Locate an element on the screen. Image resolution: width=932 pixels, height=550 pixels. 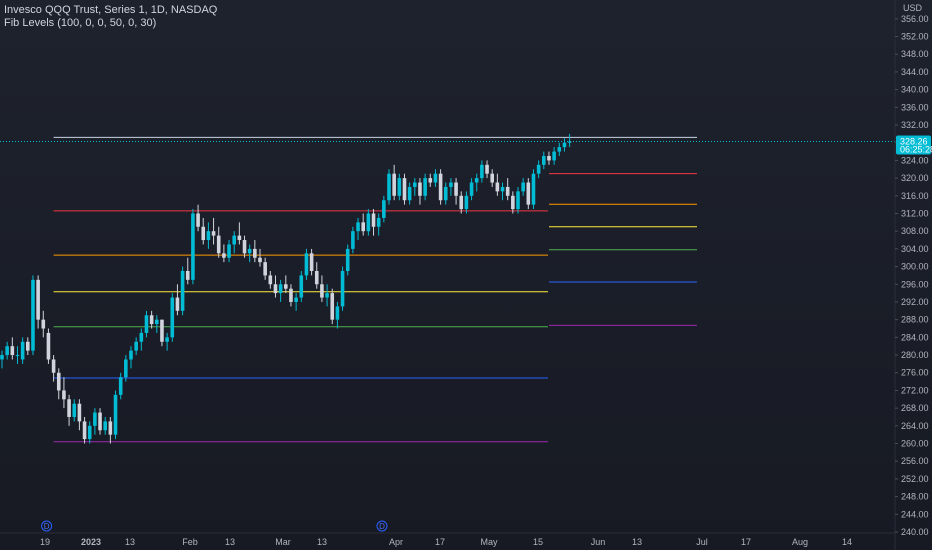
price-tick-label: 244.00 is located at coordinates (915, 514).